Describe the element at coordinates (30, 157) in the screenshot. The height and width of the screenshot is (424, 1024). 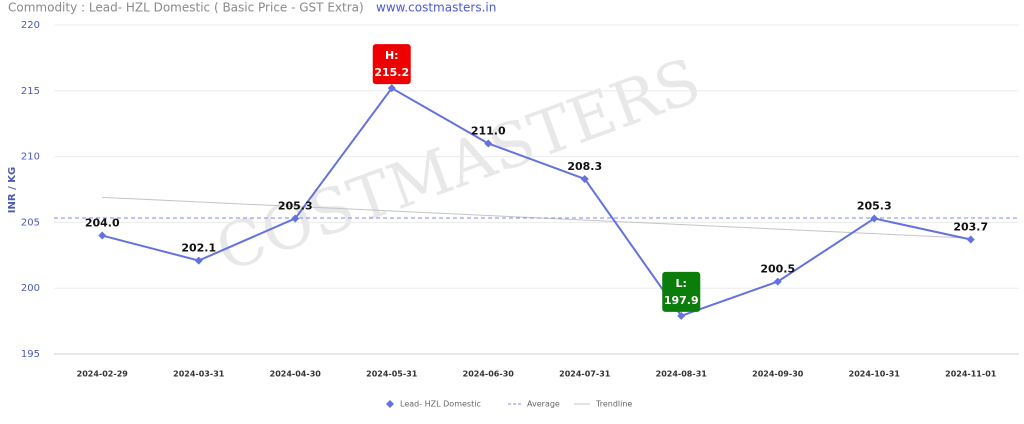
I see `y-tick-label: 210` at that location.